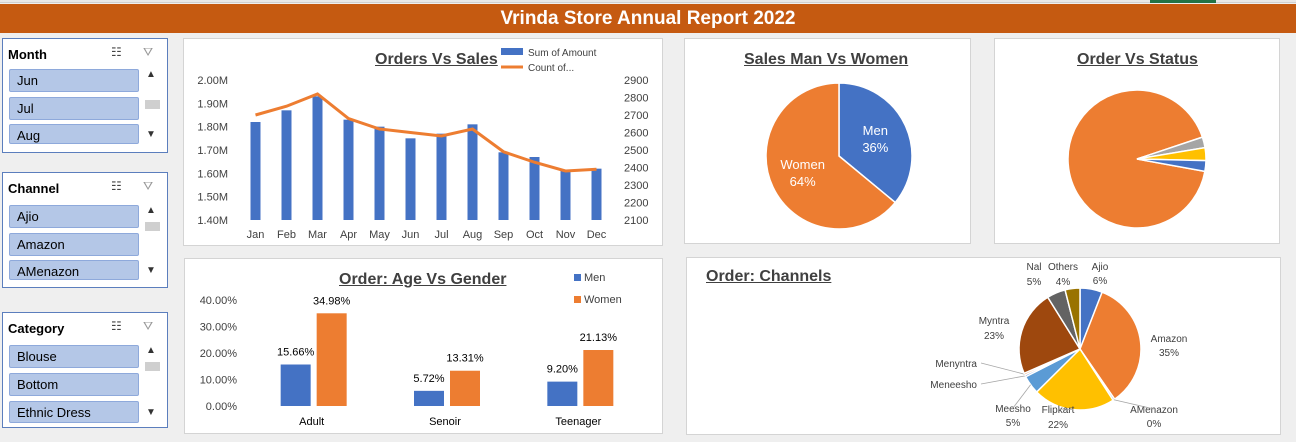 This screenshot has height=442, width=1296. Describe the element at coordinates (566, 235) in the screenshot. I see `x-tick-label: Nov` at that location.